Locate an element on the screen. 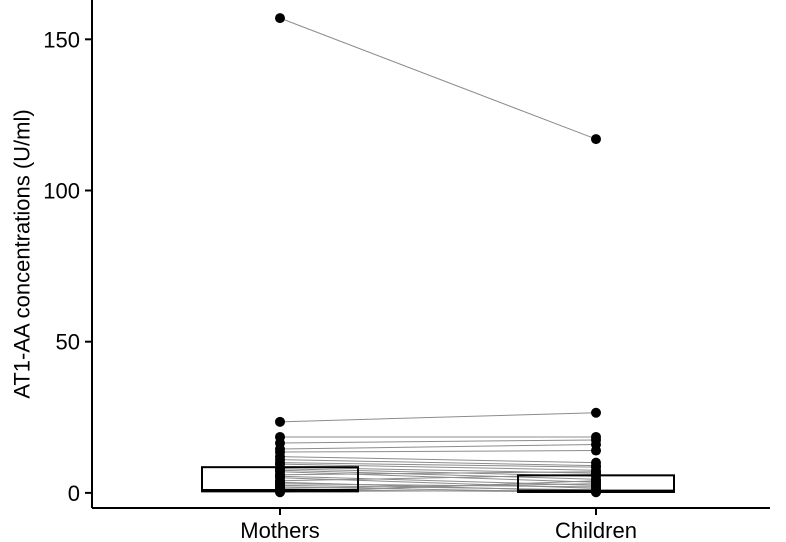  y-ticks: 0 50 100 150 is located at coordinates (67, 266).